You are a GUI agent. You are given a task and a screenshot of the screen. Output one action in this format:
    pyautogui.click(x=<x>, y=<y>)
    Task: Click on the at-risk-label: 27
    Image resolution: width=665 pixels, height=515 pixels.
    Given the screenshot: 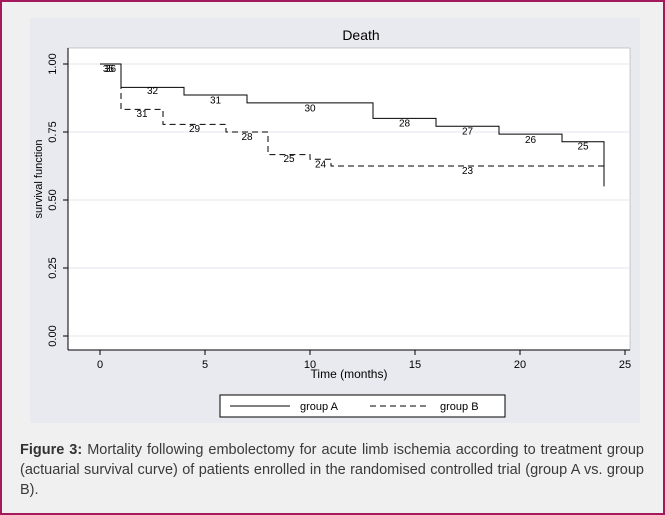 What is the action you would take?
    pyautogui.click(x=468, y=132)
    